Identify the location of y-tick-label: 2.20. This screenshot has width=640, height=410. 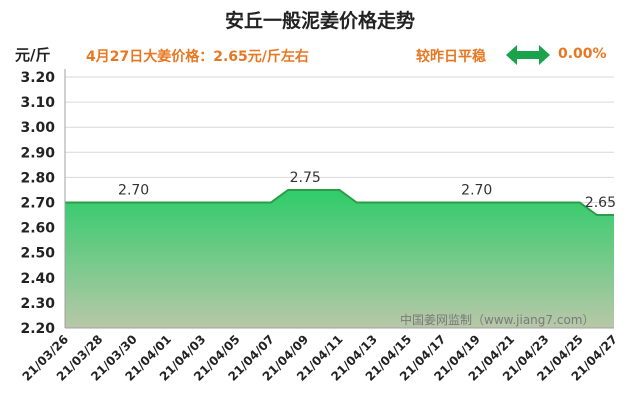
(37, 329).